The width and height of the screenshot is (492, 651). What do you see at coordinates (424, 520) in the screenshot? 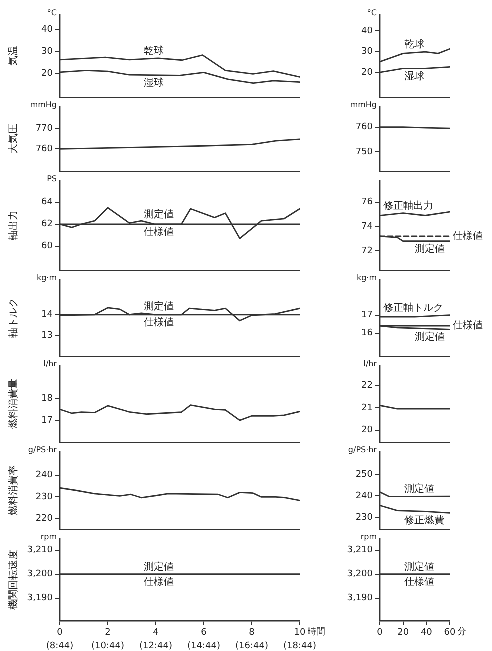
I see `series-label: 修正燃費` at bounding box center [424, 520].